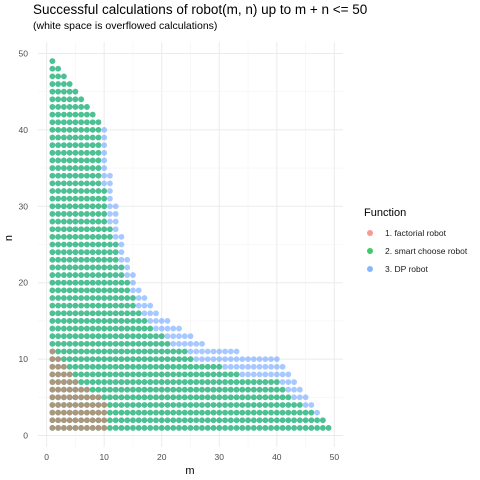 The height and width of the screenshot is (480, 480). Describe the element at coordinates (25, 436) in the screenshot. I see `y-tick-label: 0` at that location.